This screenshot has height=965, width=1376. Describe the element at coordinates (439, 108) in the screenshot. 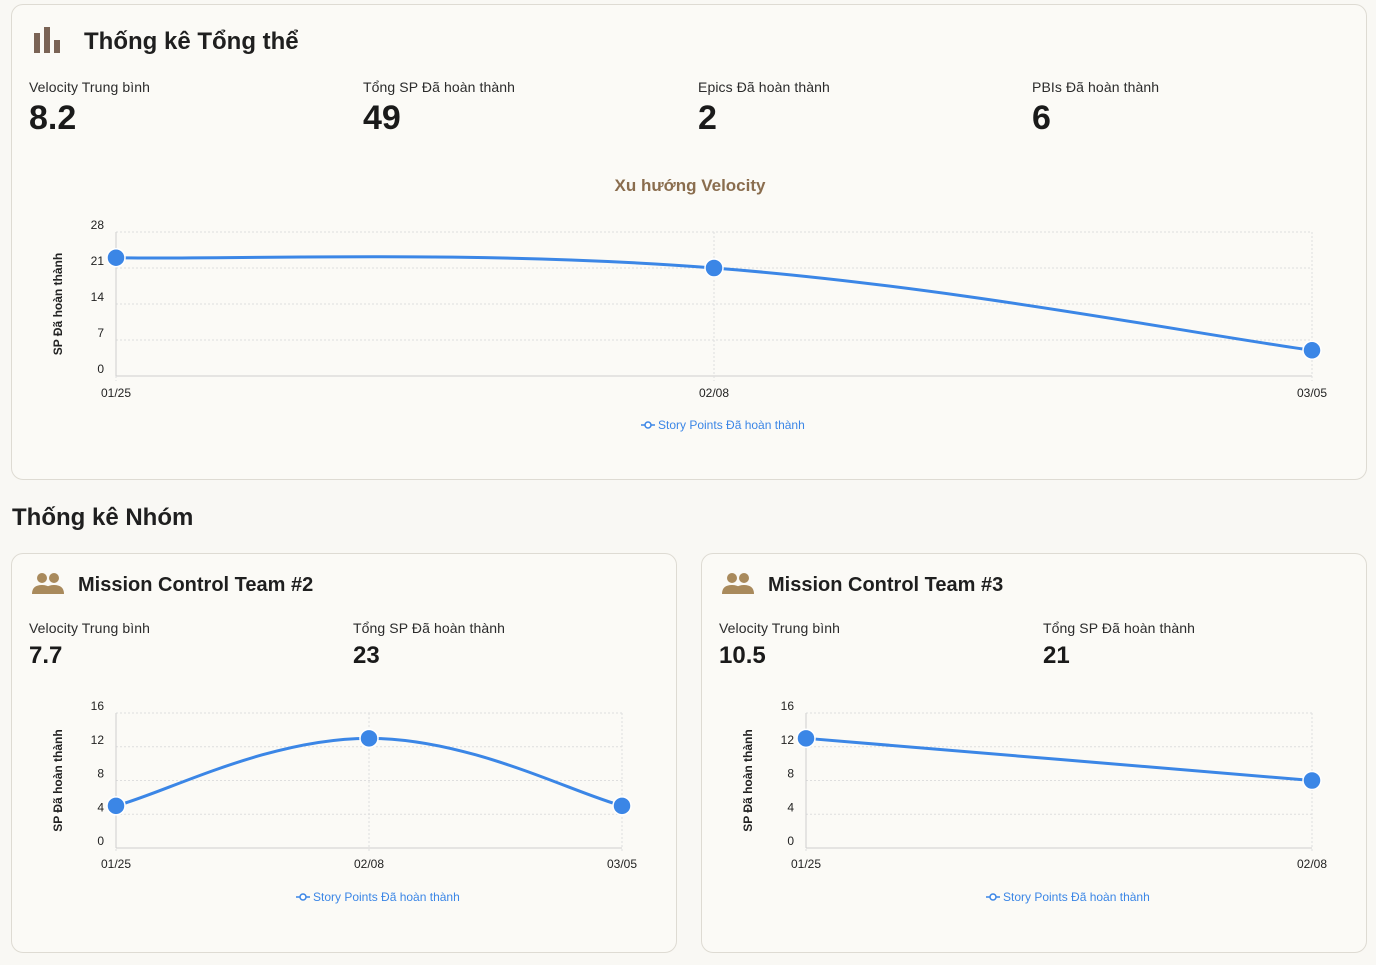

I see `stat-total-sp: Tổng SP Đã hoàn thành 49` at that location.